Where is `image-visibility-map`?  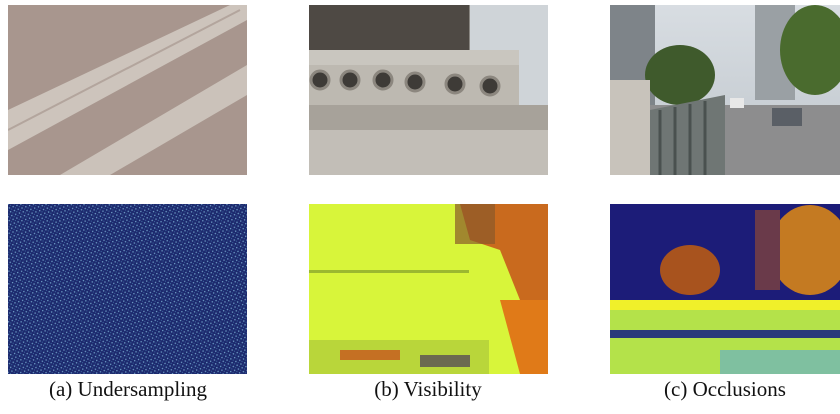
image-visibility-map is located at coordinates (428, 289).